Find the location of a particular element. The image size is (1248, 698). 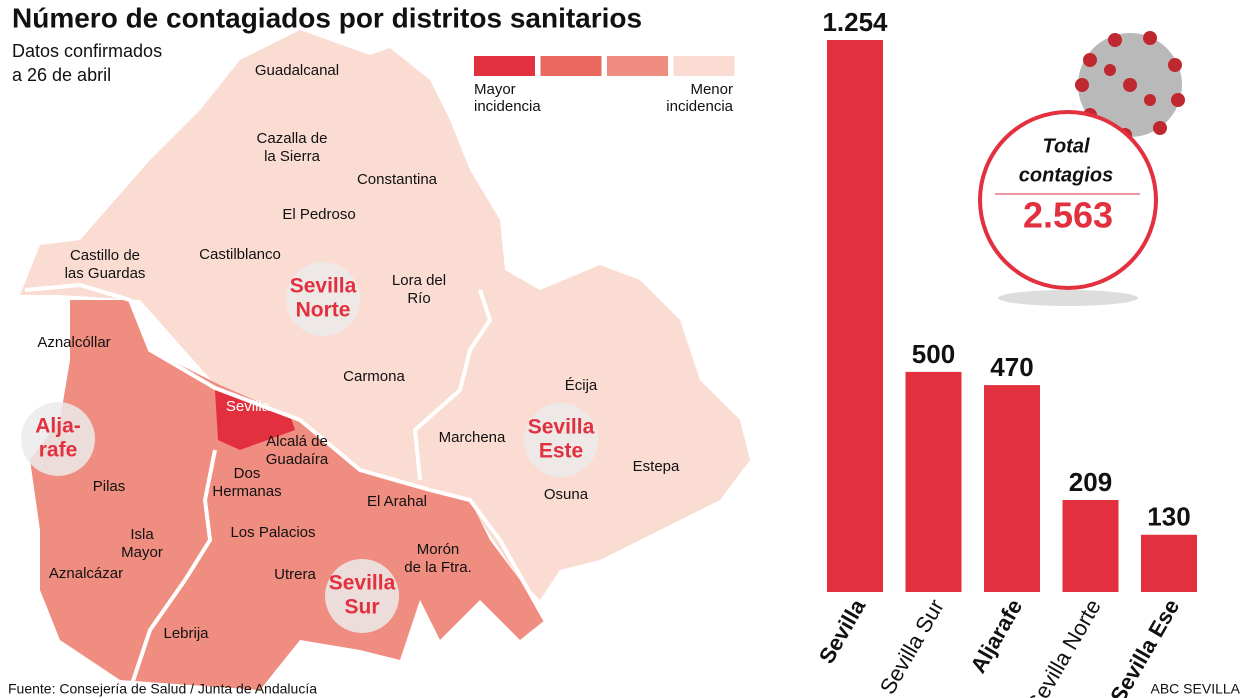

town-label: Castillo de is located at coordinates (105, 255).